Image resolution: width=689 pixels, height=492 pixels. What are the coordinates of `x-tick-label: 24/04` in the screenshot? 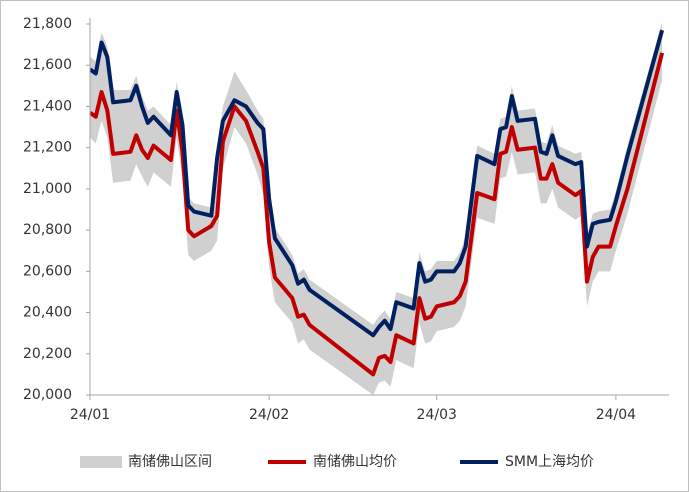 It's located at (616, 415).